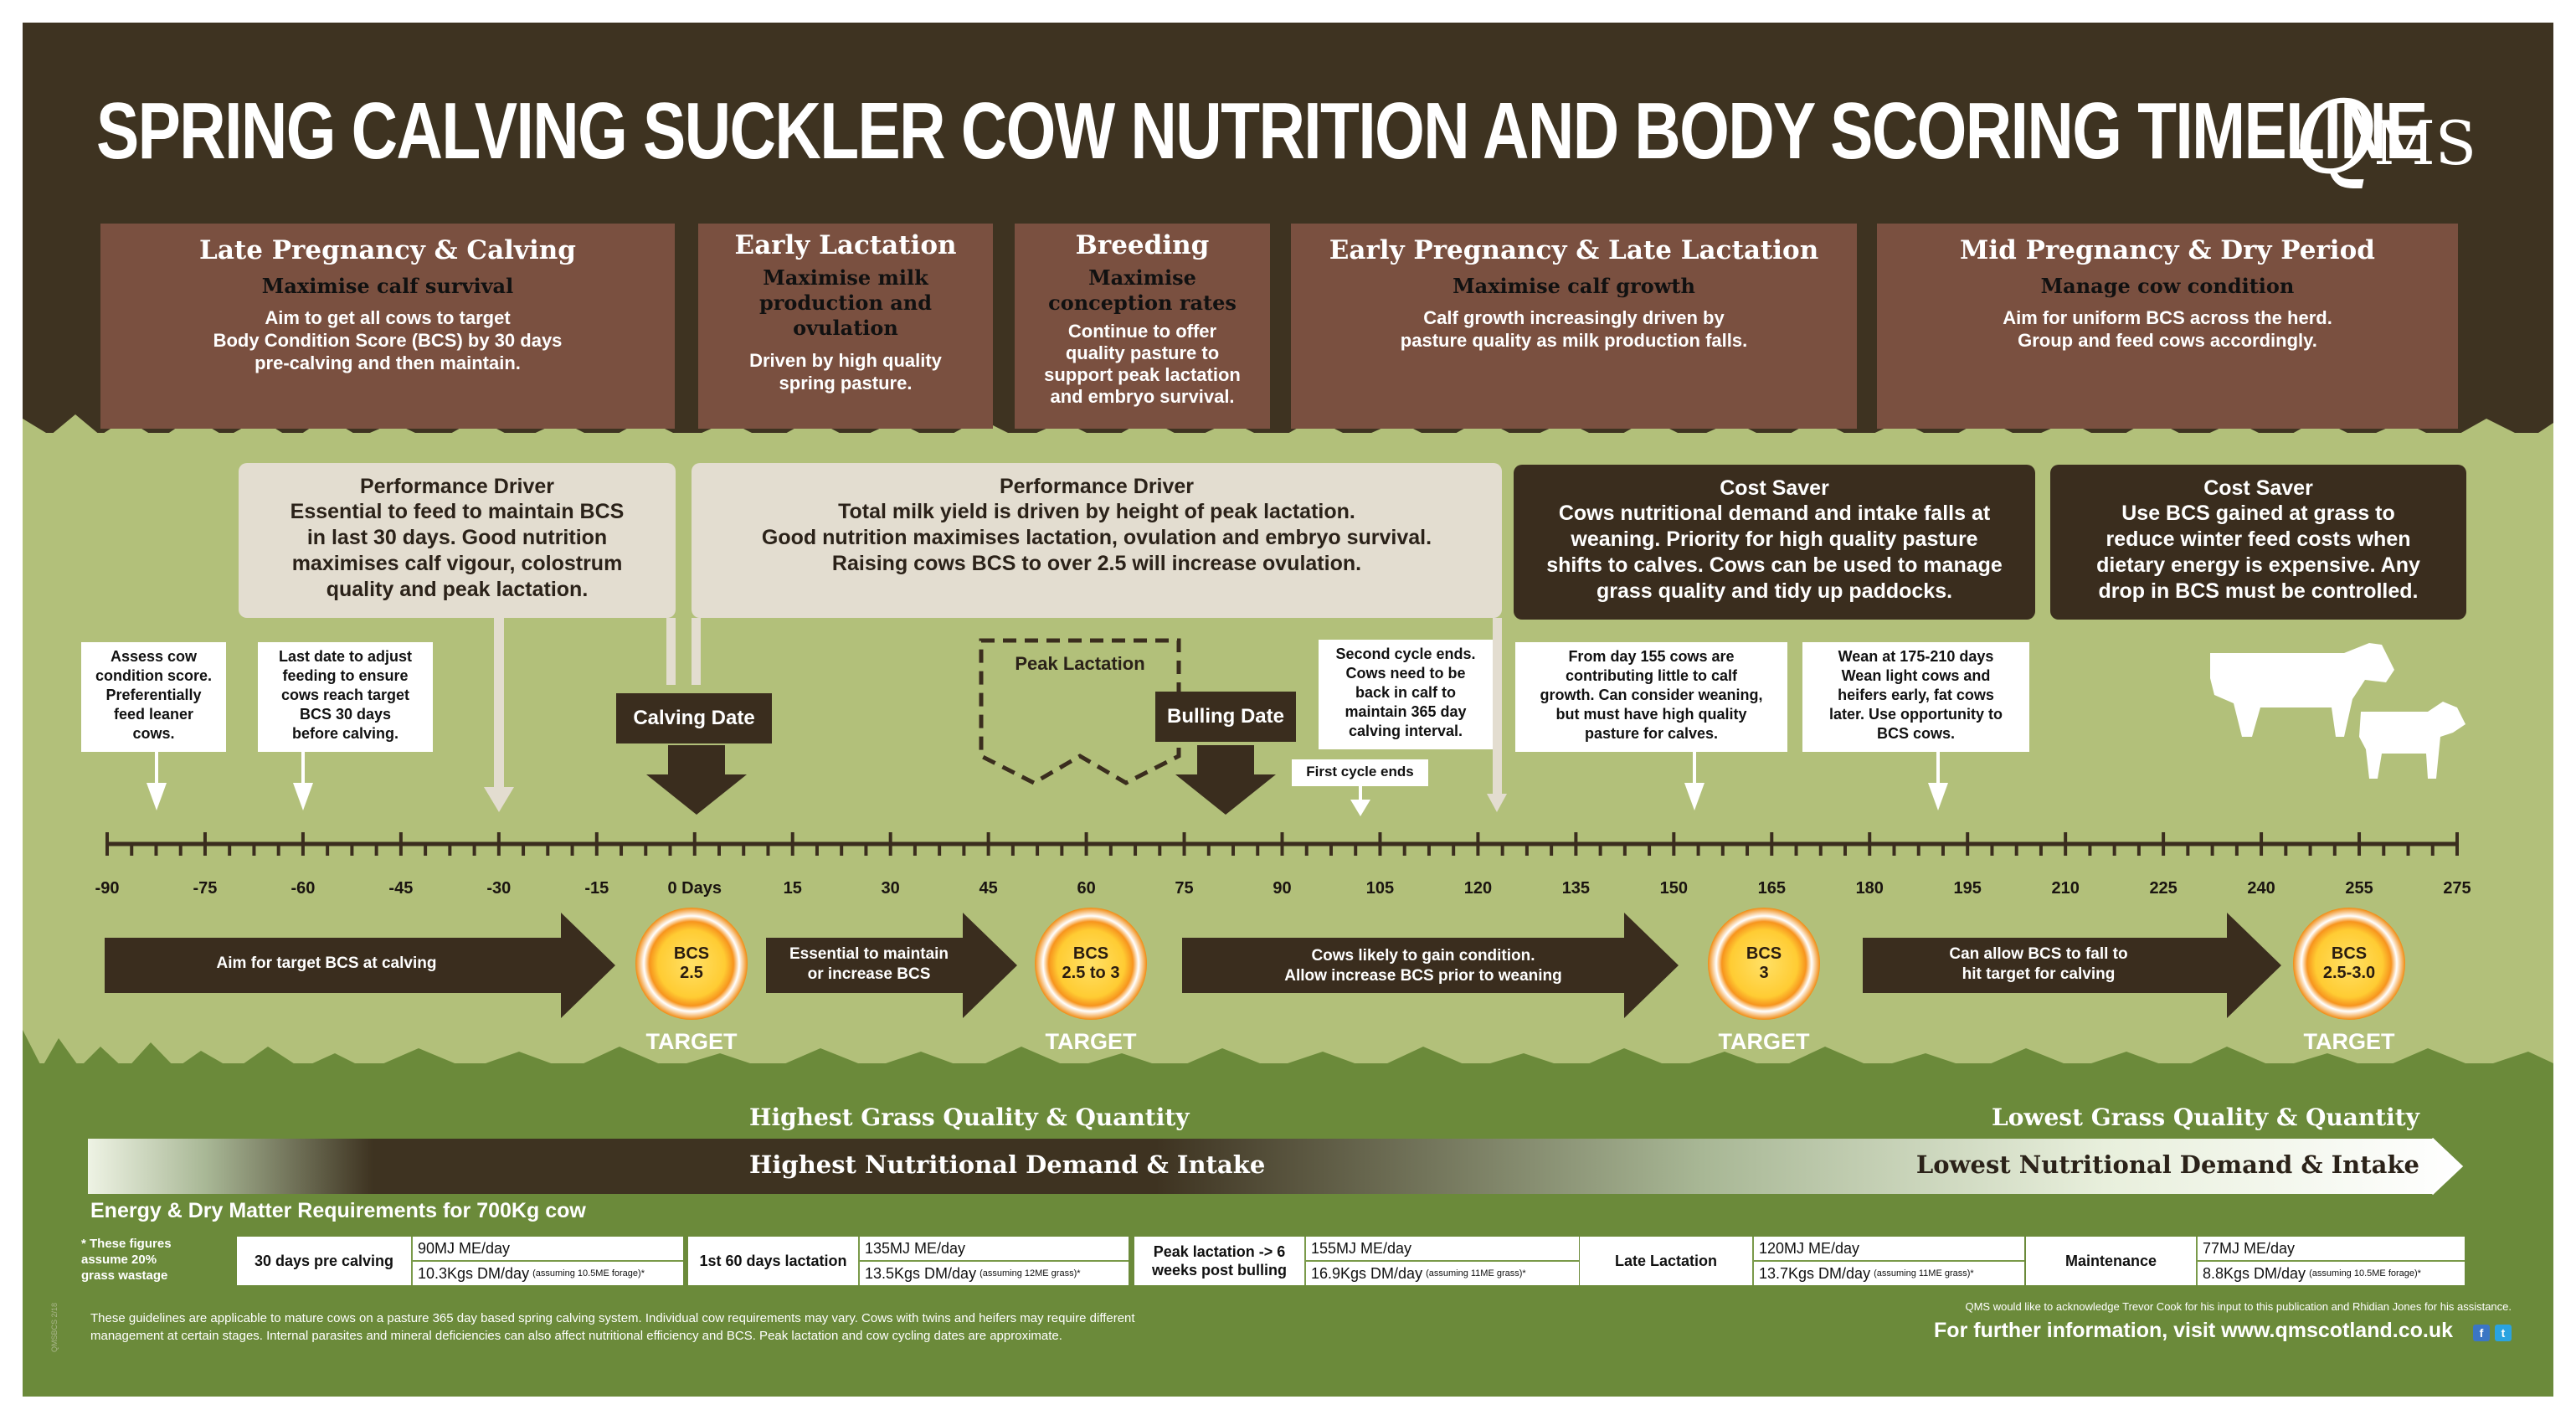  What do you see at coordinates (1968, 889) in the screenshot?
I see `axis-tick-label: 195` at bounding box center [1968, 889].